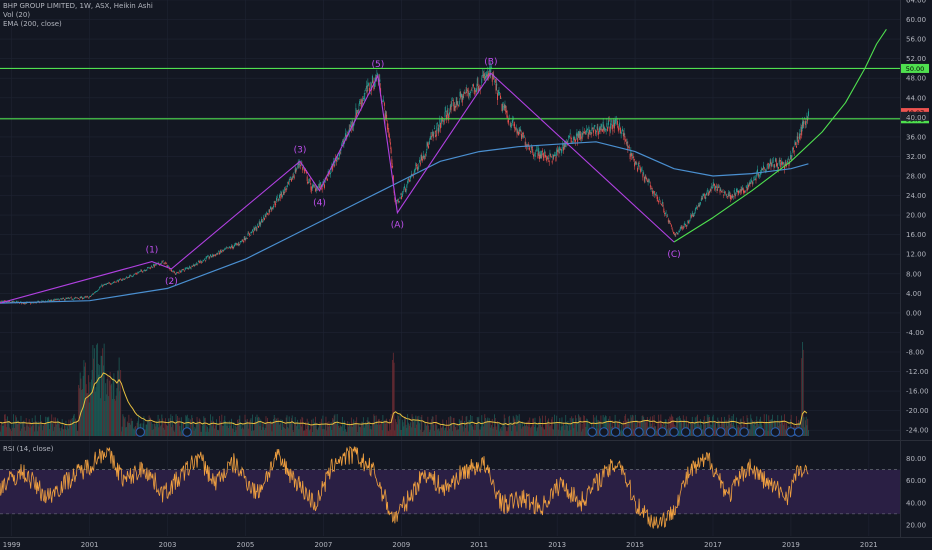 The image size is (932, 550). Describe the element at coordinates (479, 545) in the screenshot. I see `time-tick-label: 2011` at that location.